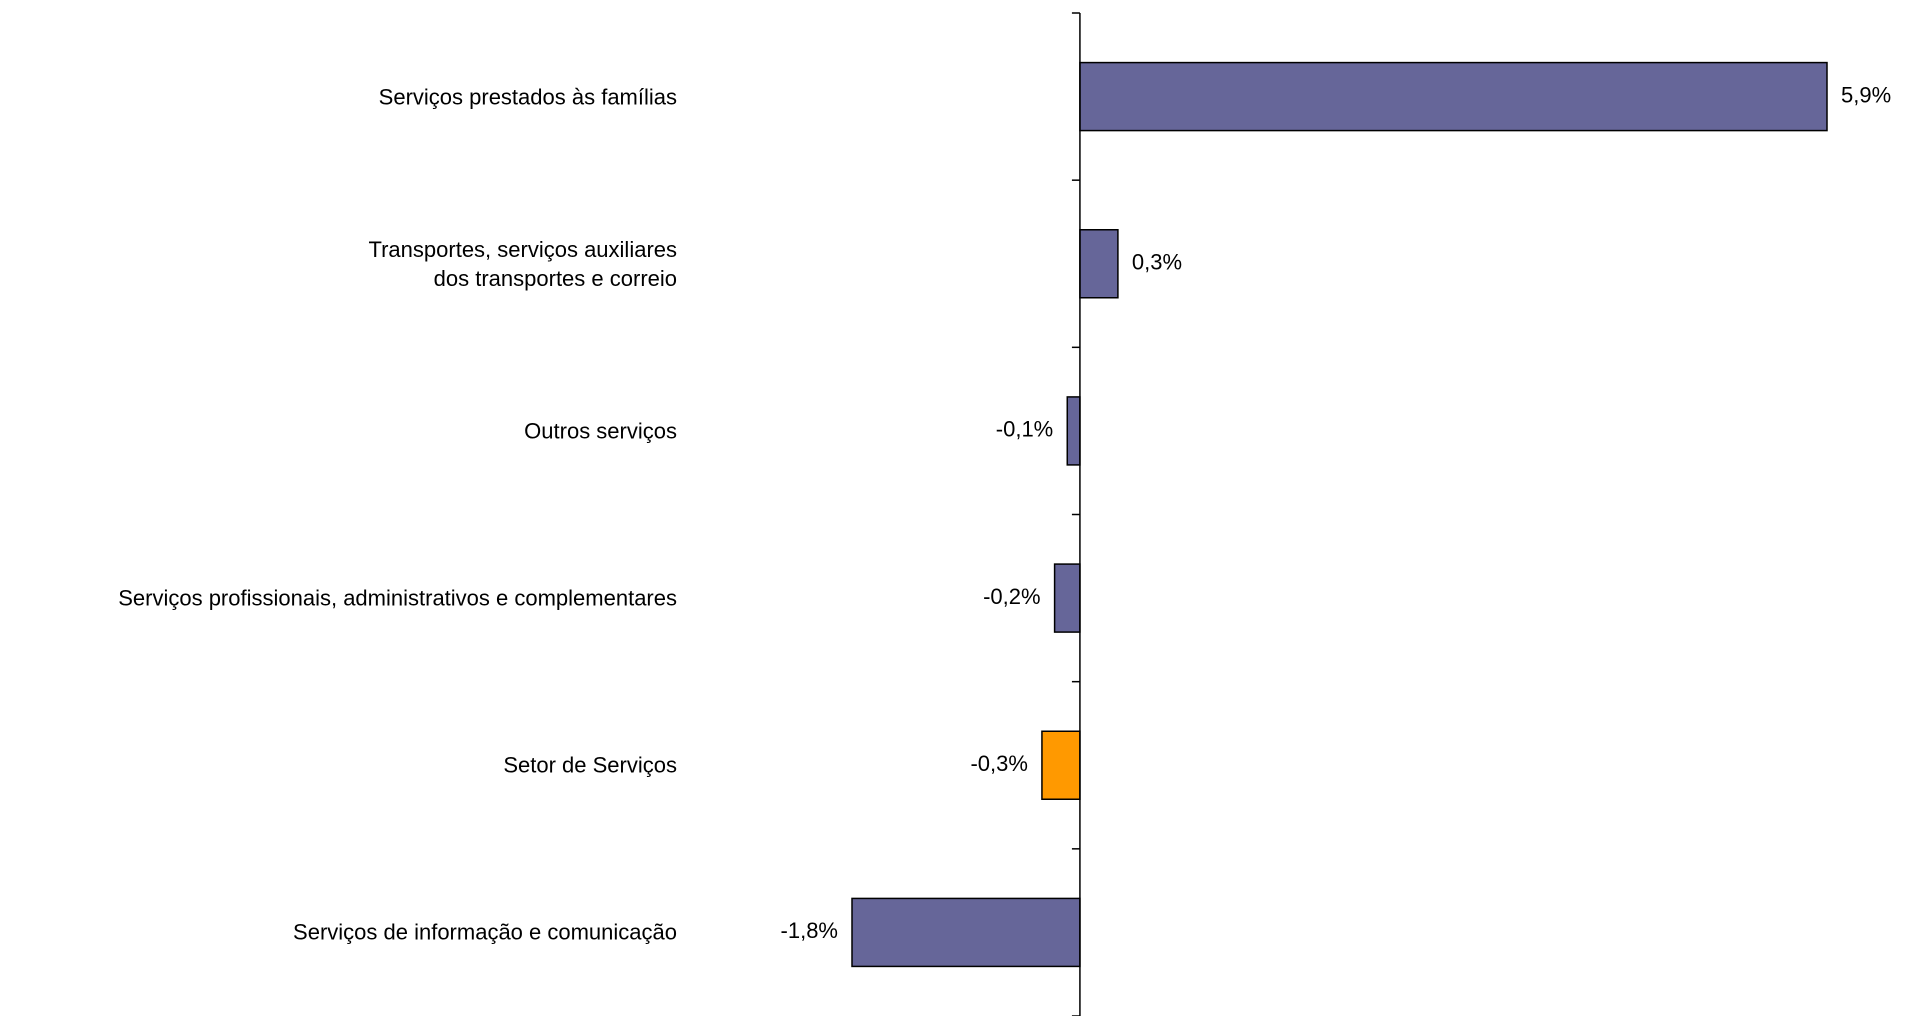 The image size is (1906, 1016). I want to click on value-label: 0,3%, so click(1157, 262).